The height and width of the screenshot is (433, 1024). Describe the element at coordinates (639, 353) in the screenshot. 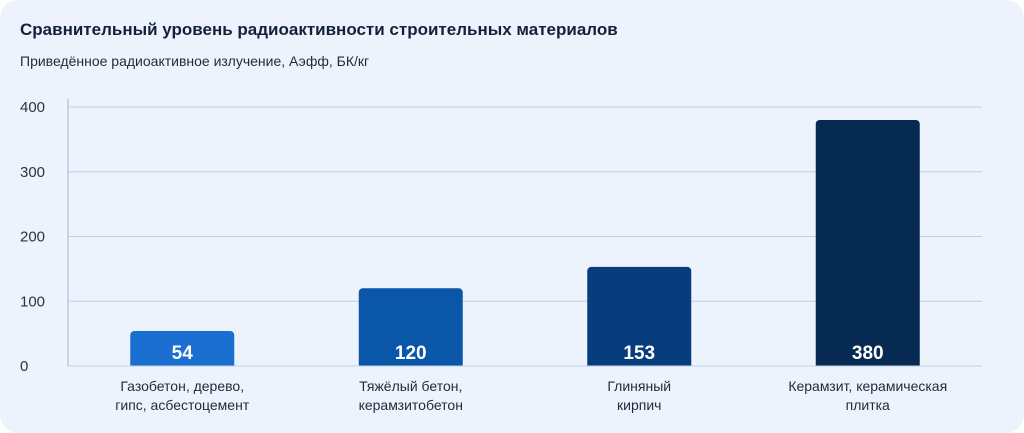

I see `bar-value-label: 153` at that location.